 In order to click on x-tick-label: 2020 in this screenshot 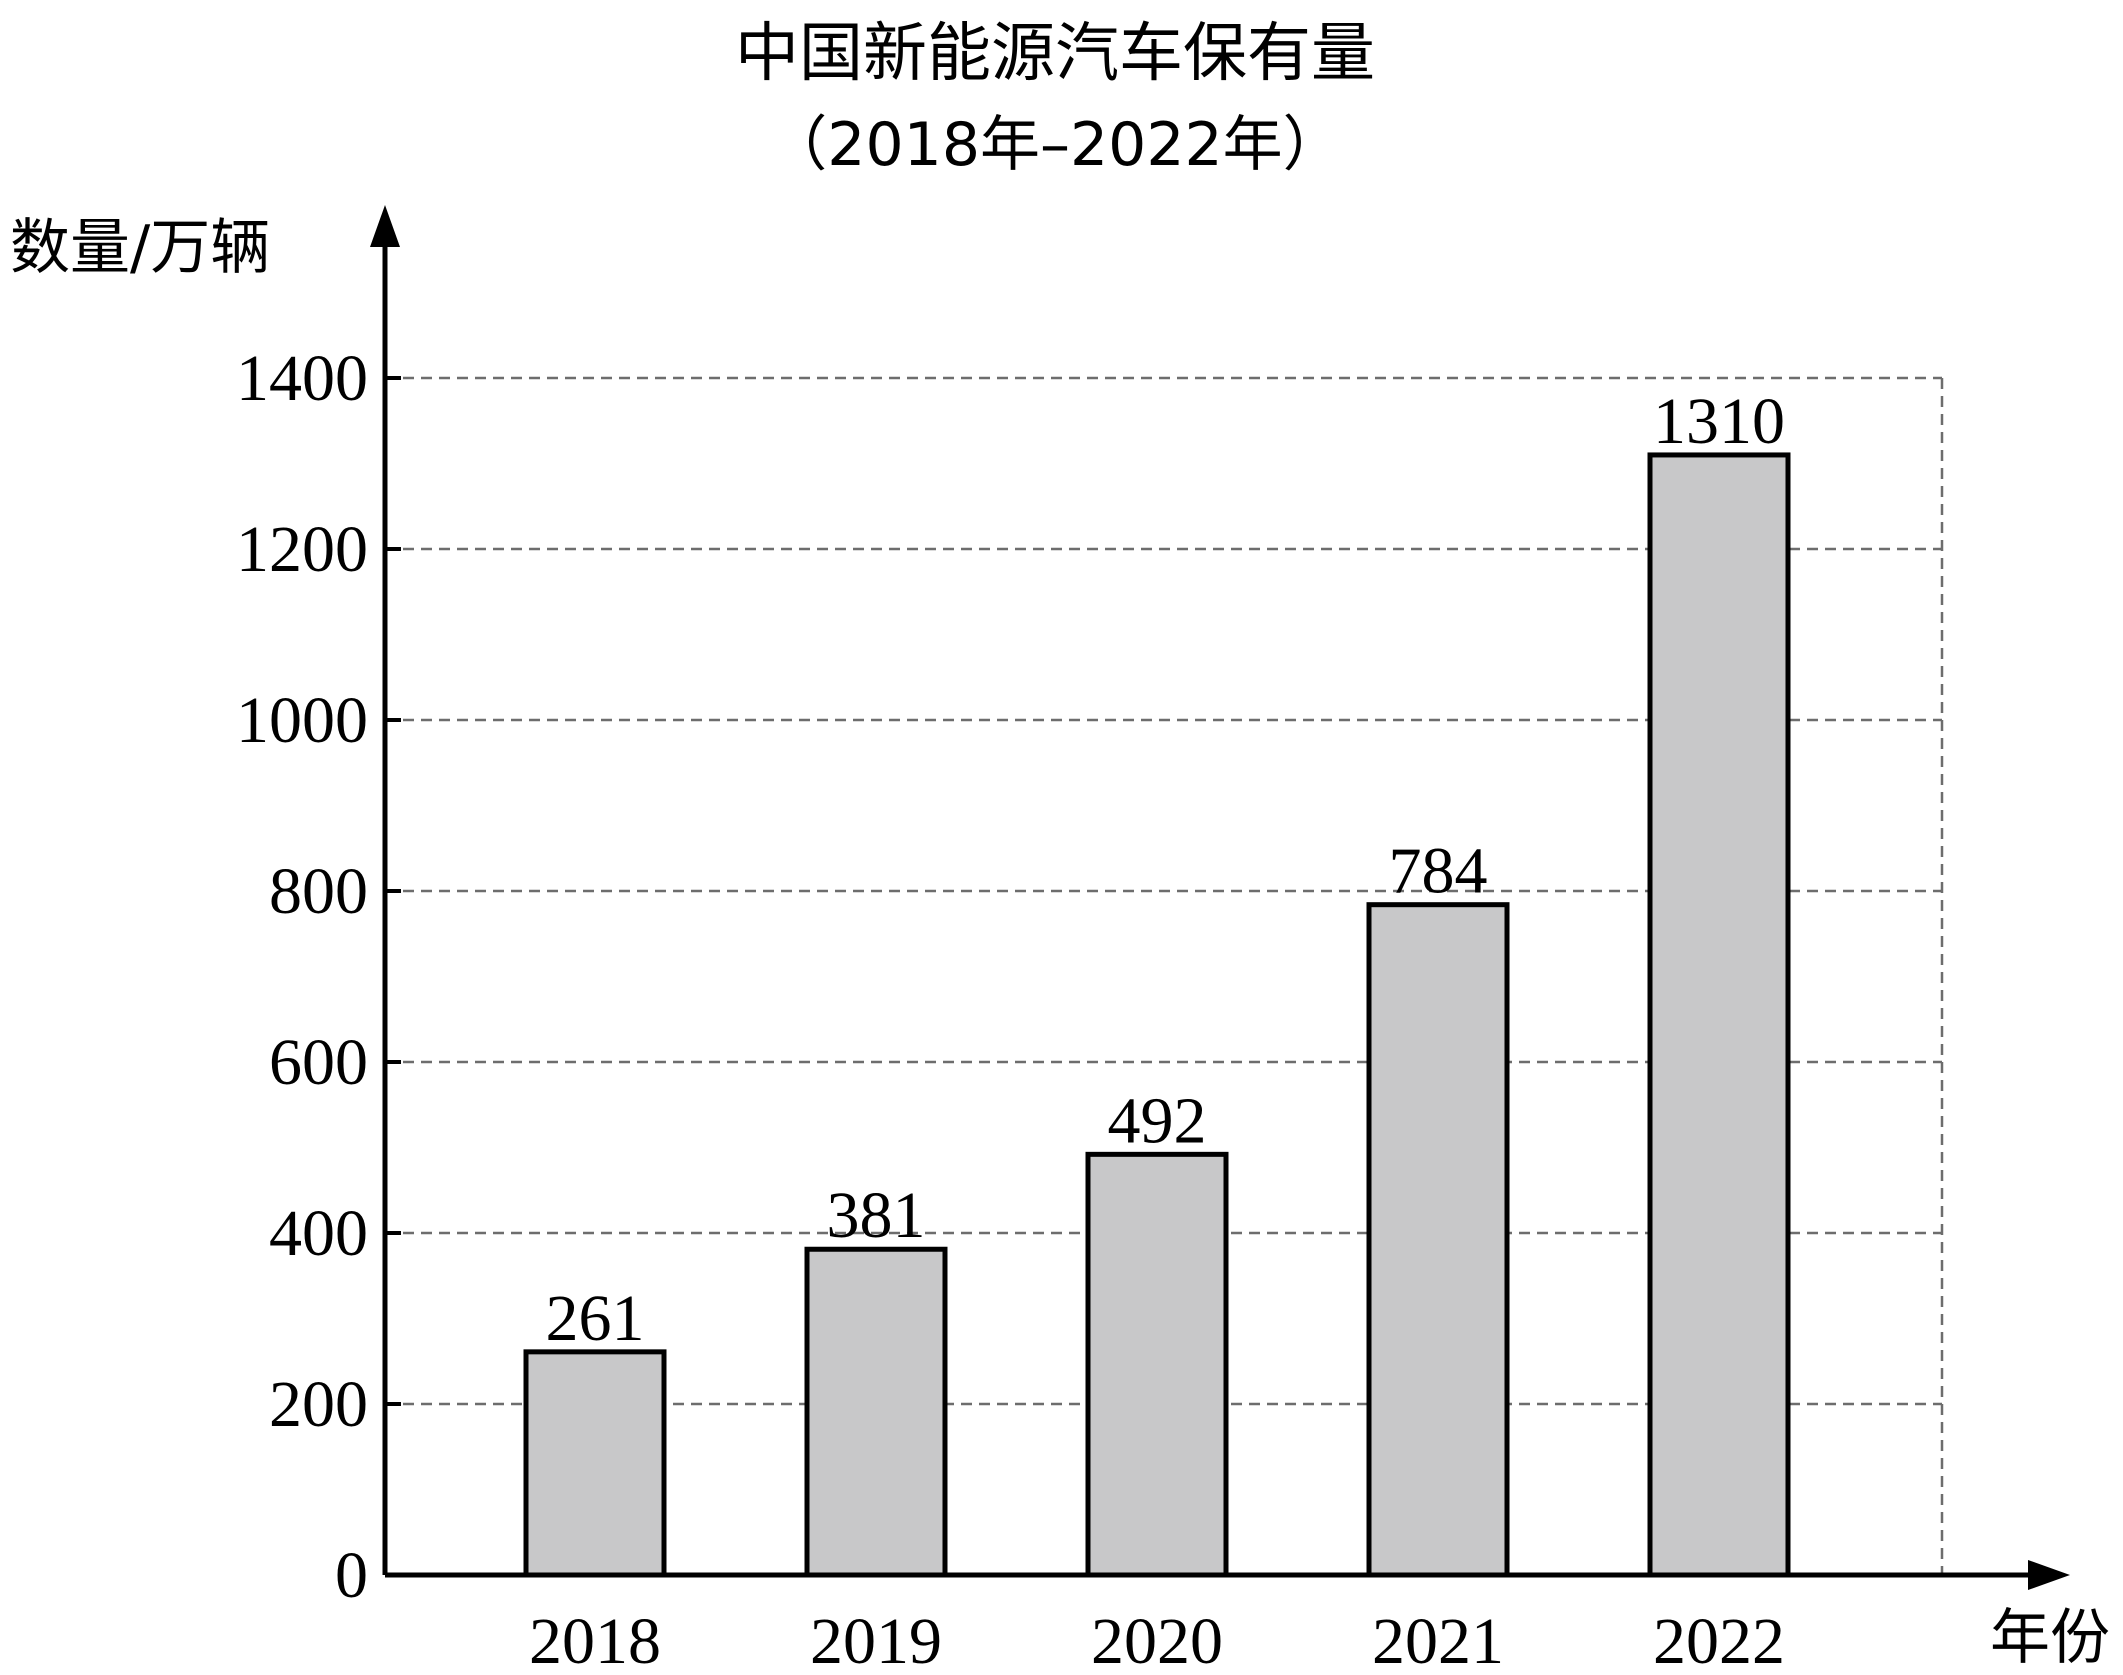, I will do `click(1157, 1640)`.